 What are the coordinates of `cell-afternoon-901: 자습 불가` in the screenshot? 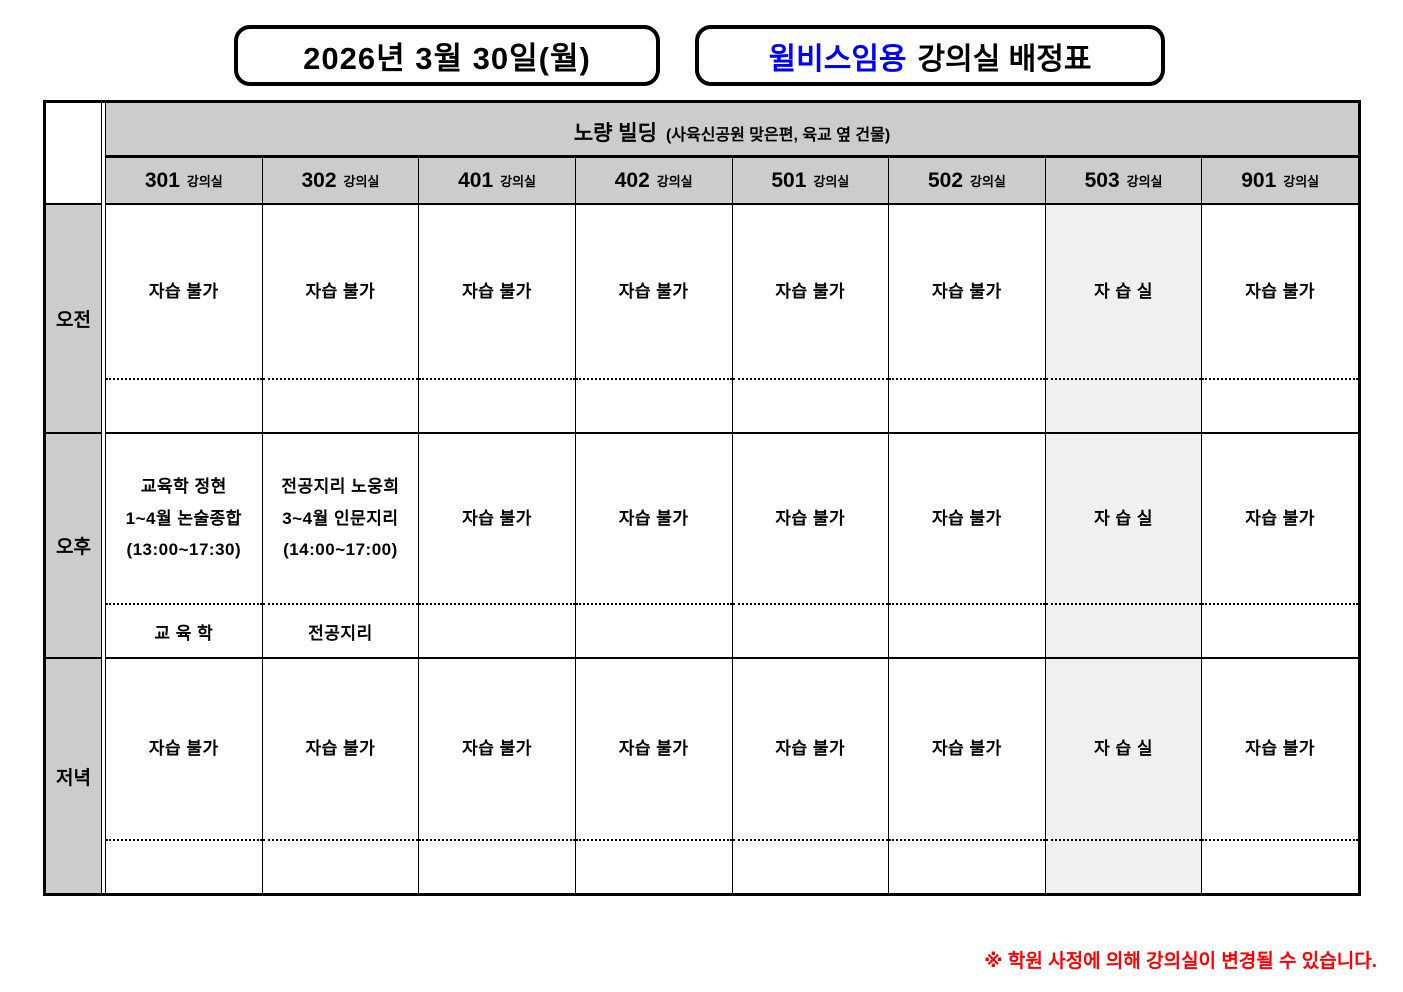 It's located at (1280, 545).